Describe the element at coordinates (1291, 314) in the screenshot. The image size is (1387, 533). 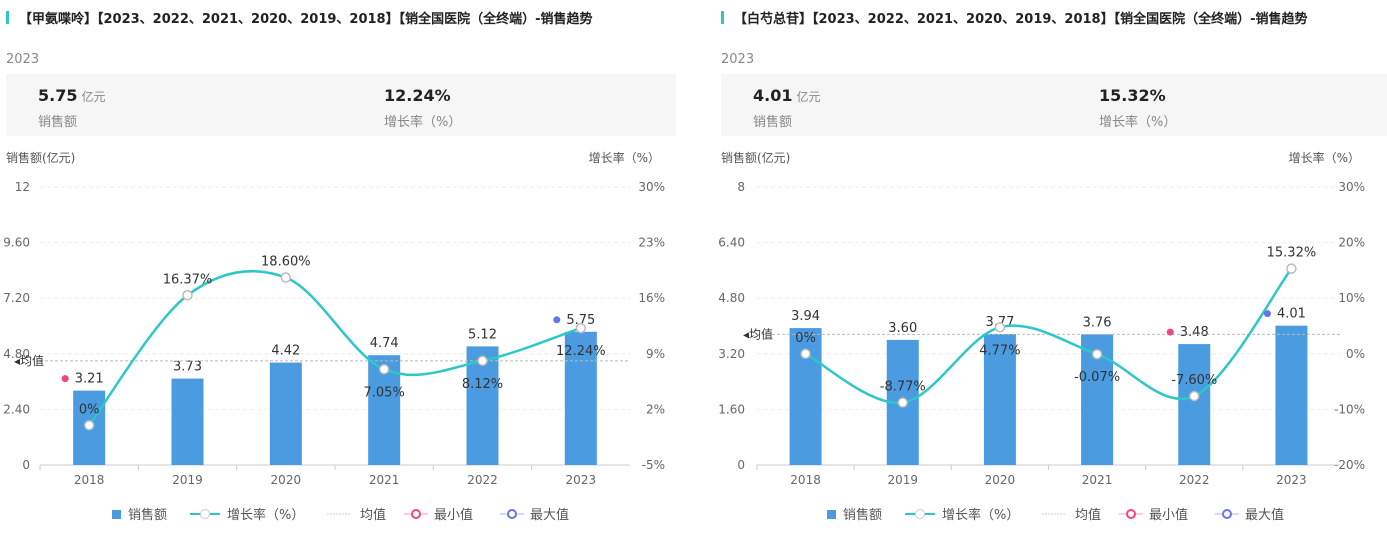
I see `bar-value-label: 4.01` at that location.